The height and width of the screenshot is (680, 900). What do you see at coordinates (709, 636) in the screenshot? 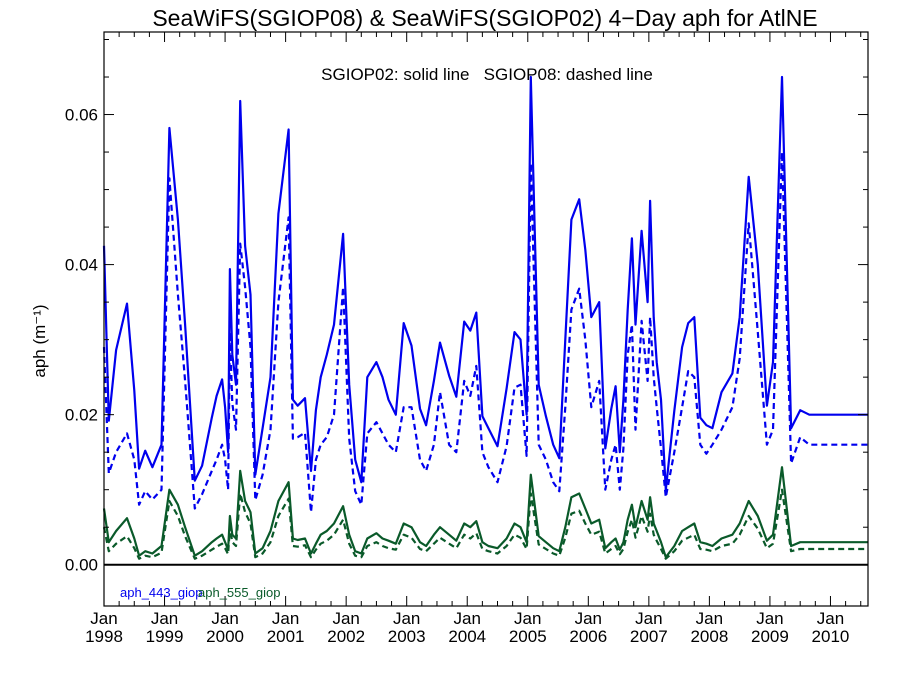
I see `x-tick-label-year: 2008` at bounding box center [709, 636].